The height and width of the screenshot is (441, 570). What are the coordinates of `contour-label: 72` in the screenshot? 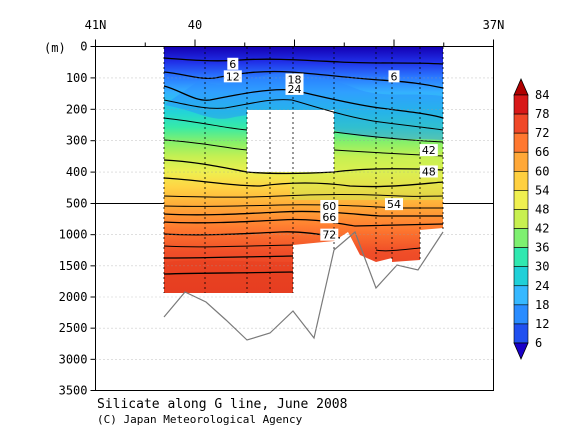 It's located at (329, 235).